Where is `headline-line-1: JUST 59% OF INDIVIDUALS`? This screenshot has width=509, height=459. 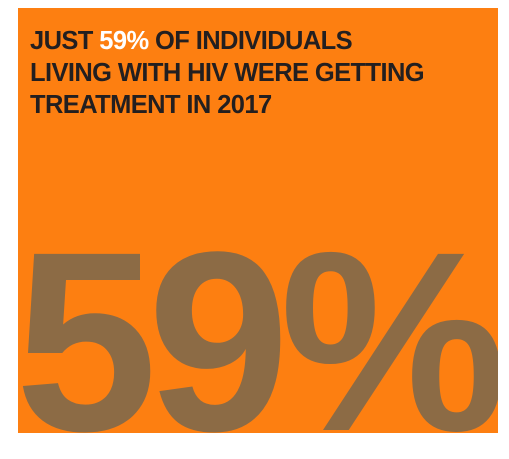
headline-line-1: JUST 59% OF INDIVIDUALS is located at coordinates (260, 41).